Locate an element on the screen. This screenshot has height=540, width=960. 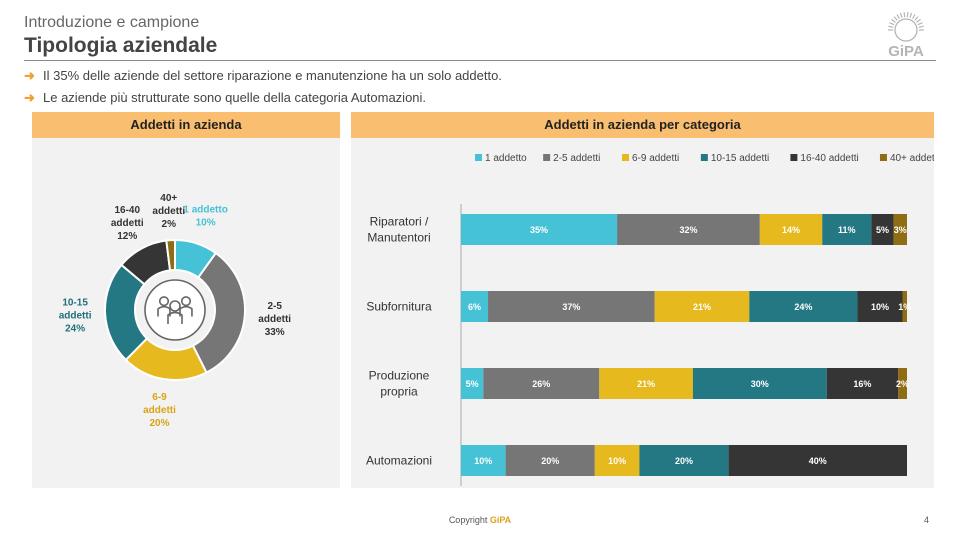
page-subtitle: Introduzione e campione is located at coordinates (112, 22).